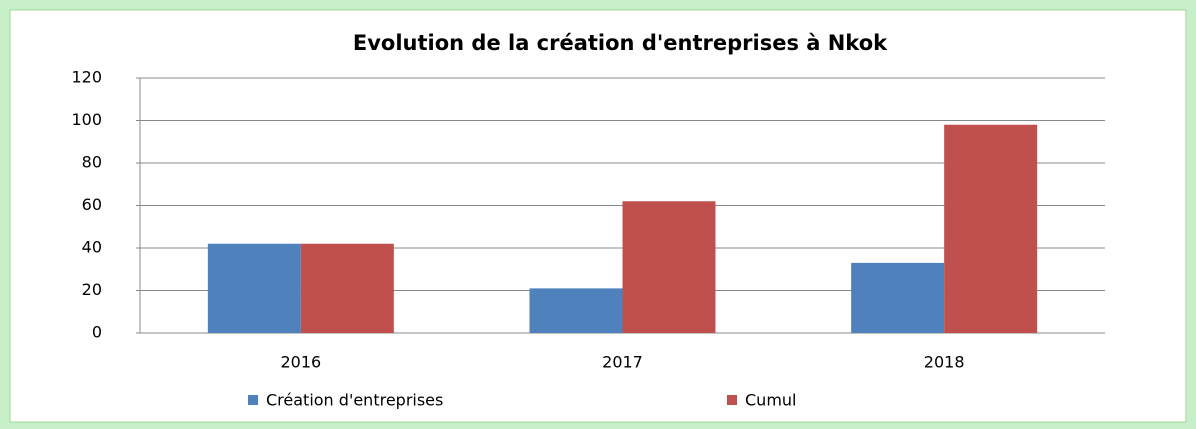  What do you see at coordinates (300, 362) in the screenshot?
I see `x-tick-label: 2016` at bounding box center [300, 362].